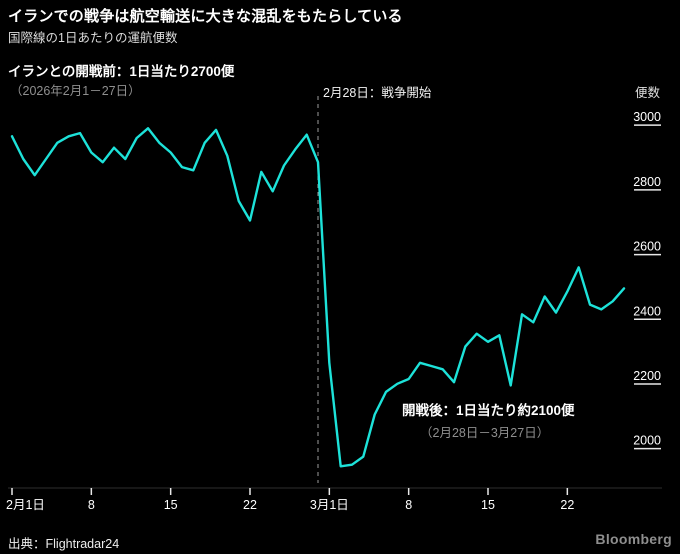 The height and width of the screenshot is (554, 680). Describe the element at coordinates (647, 93) in the screenshot. I see `y-axis-unit-label: 便数` at that location.